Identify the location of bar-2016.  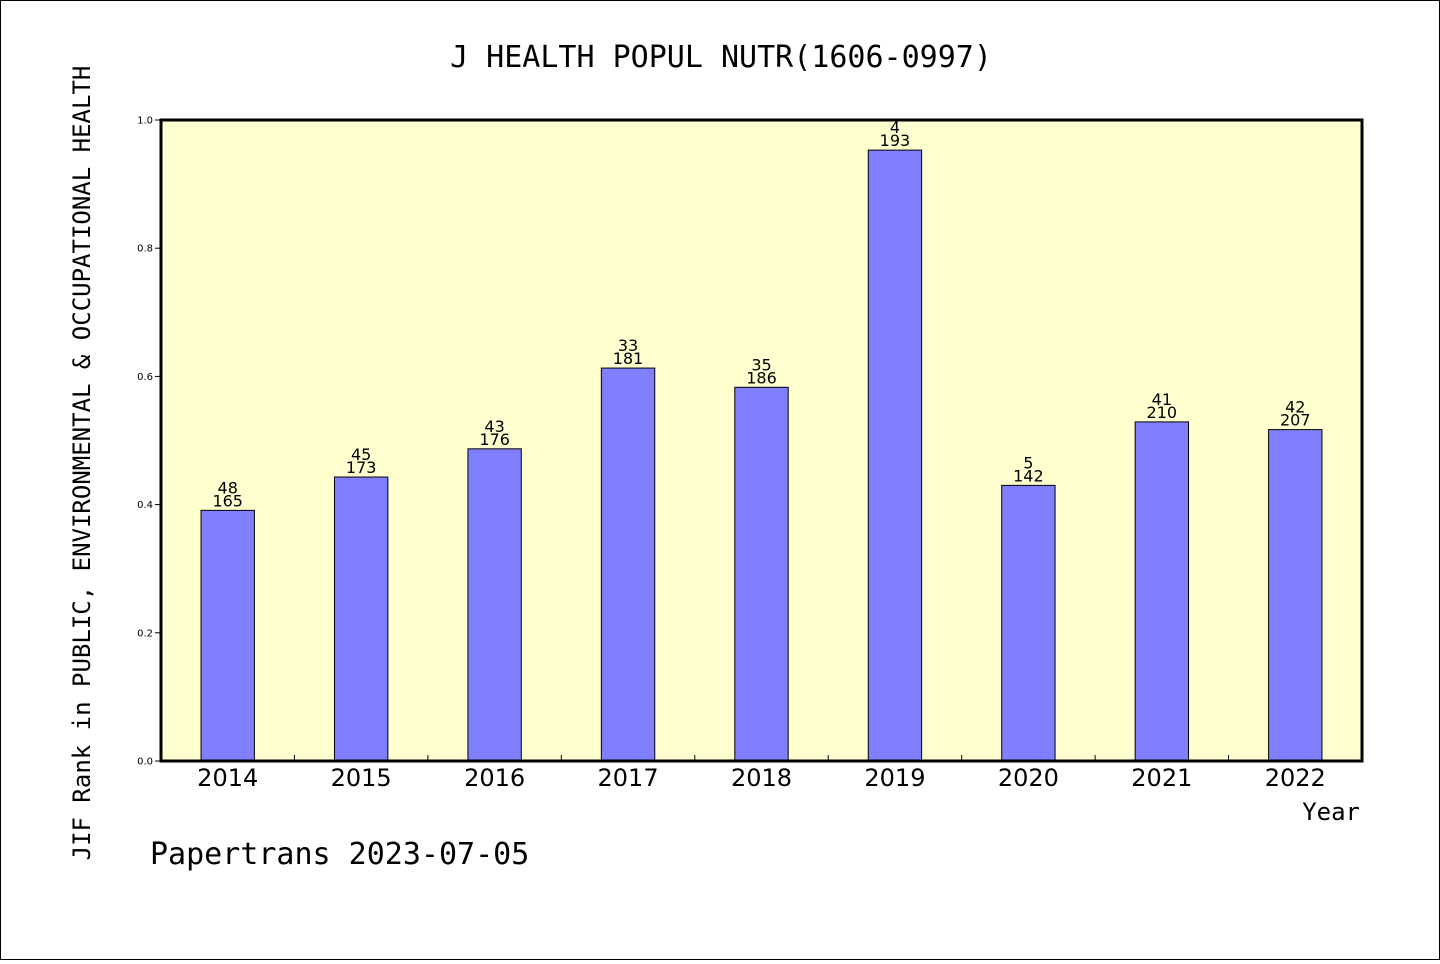
(494, 605).